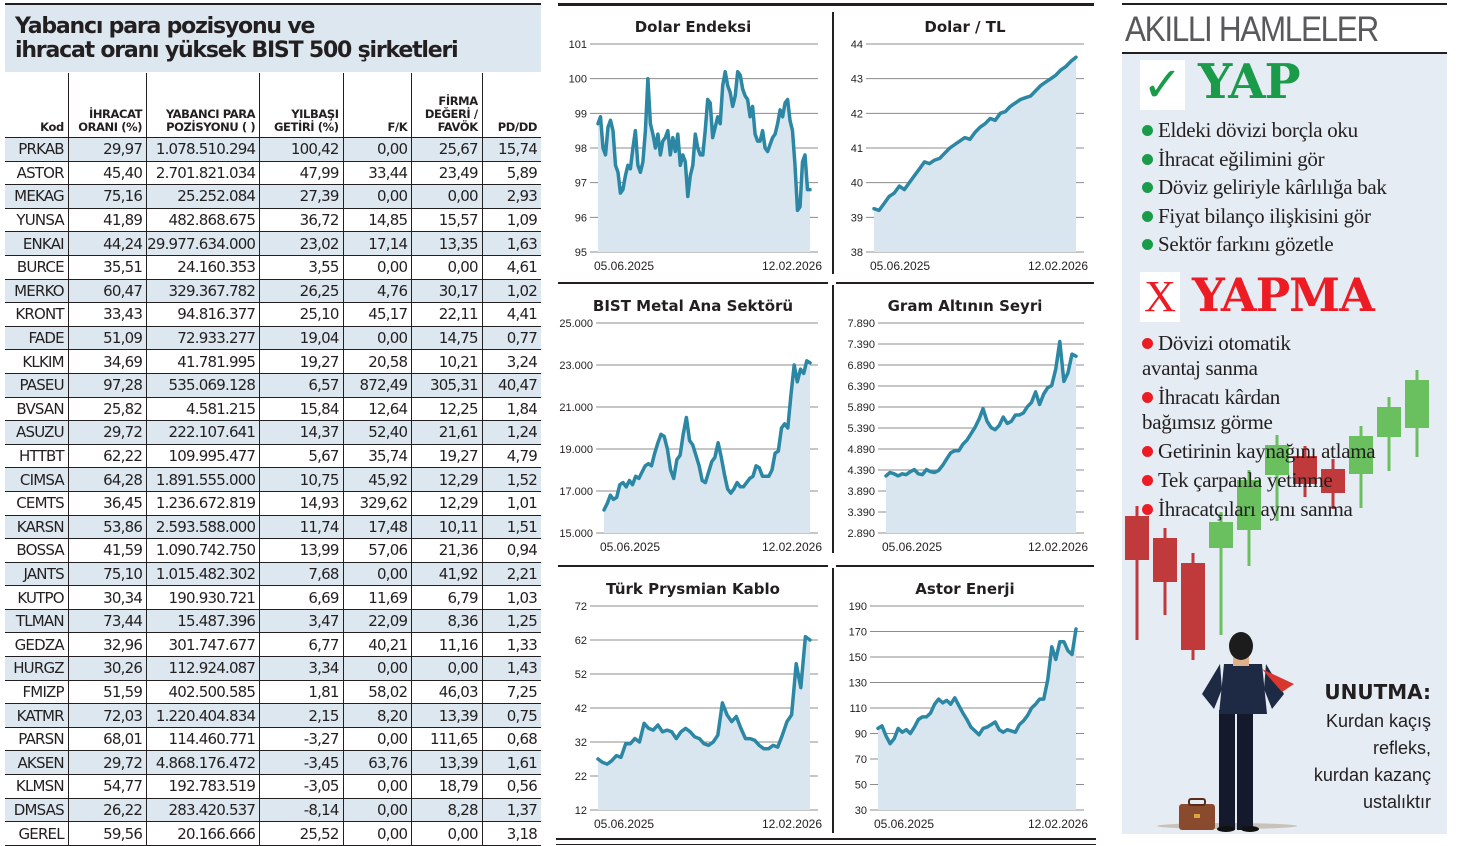 The image size is (1458, 846). Describe the element at coordinates (301, 620) in the screenshot. I see `value-cell: 3,47` at that location.